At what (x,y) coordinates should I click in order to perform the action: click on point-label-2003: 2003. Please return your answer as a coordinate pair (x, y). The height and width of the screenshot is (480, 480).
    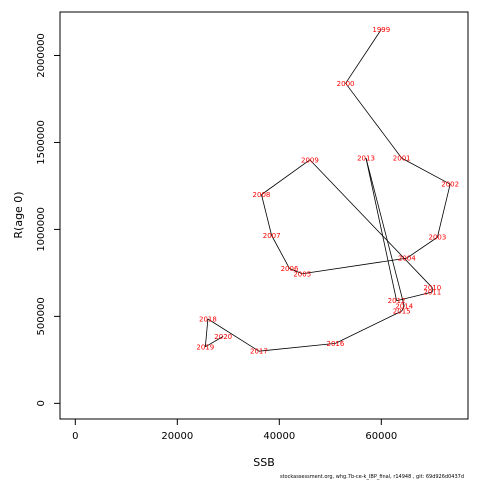
    Looking at the image, I should click on (437, 238).